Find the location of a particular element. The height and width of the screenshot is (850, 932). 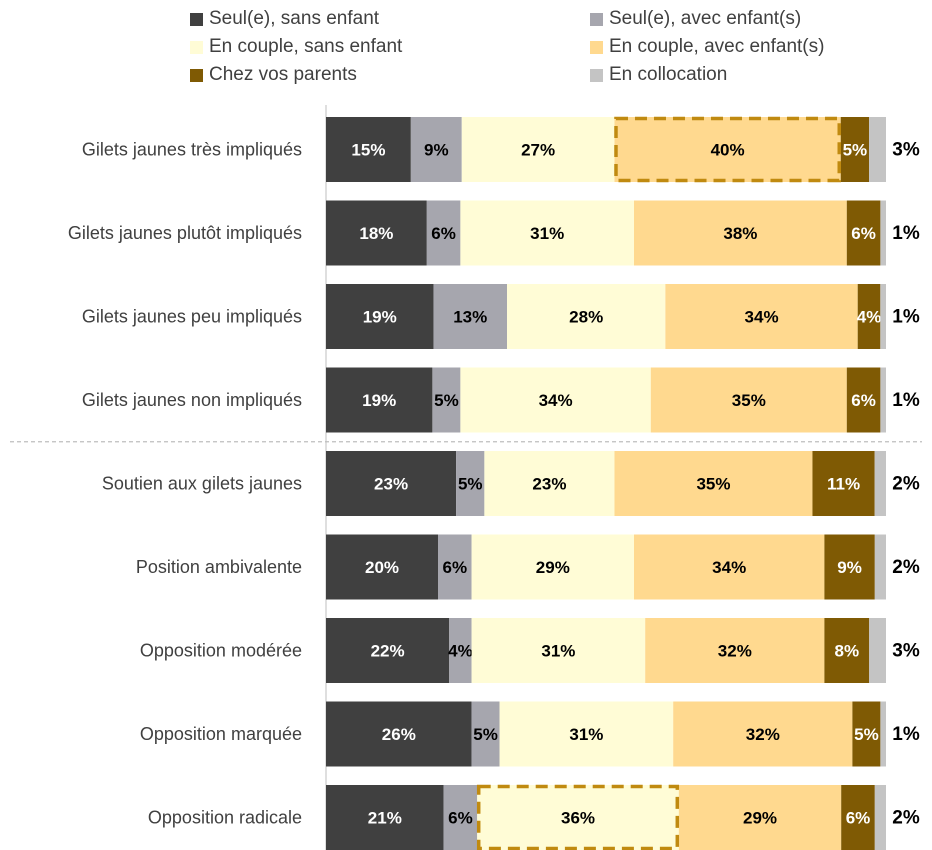

category-label: Gilets jaunes peu impliqués is located at coordinates (192, 317).